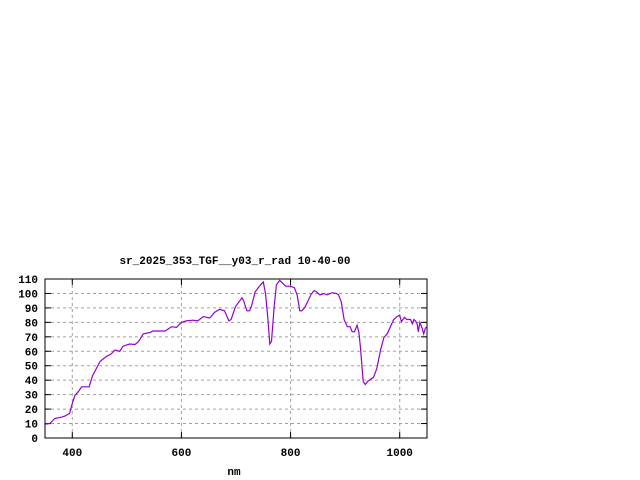 Image resolution: width=640 pixels, height=480 pixels. I want to click on x-axis-label: nm, so click(234, 473).